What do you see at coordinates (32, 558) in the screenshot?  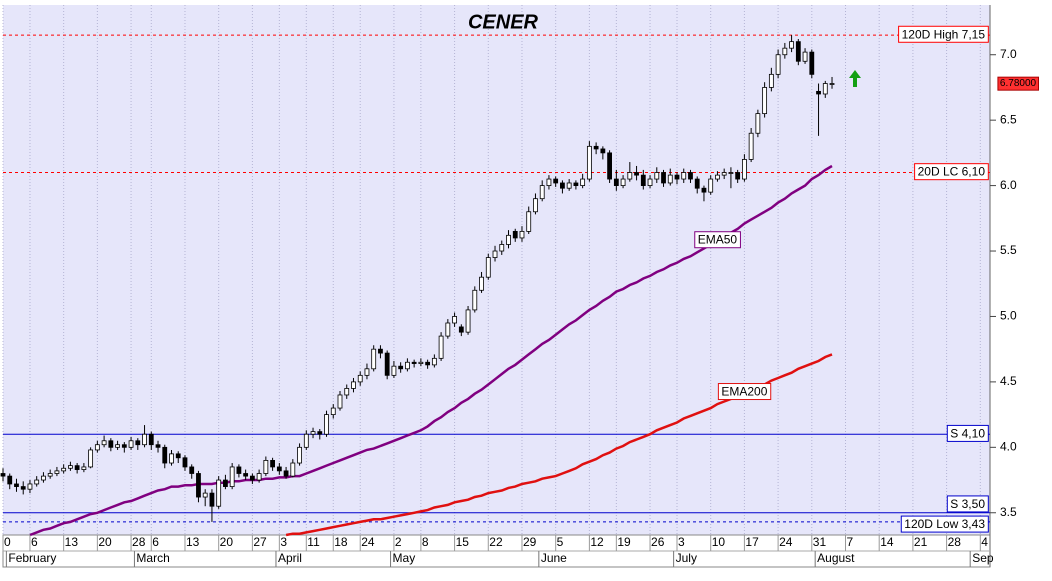 I see `month-label: February` at bounding box center [32, 558].